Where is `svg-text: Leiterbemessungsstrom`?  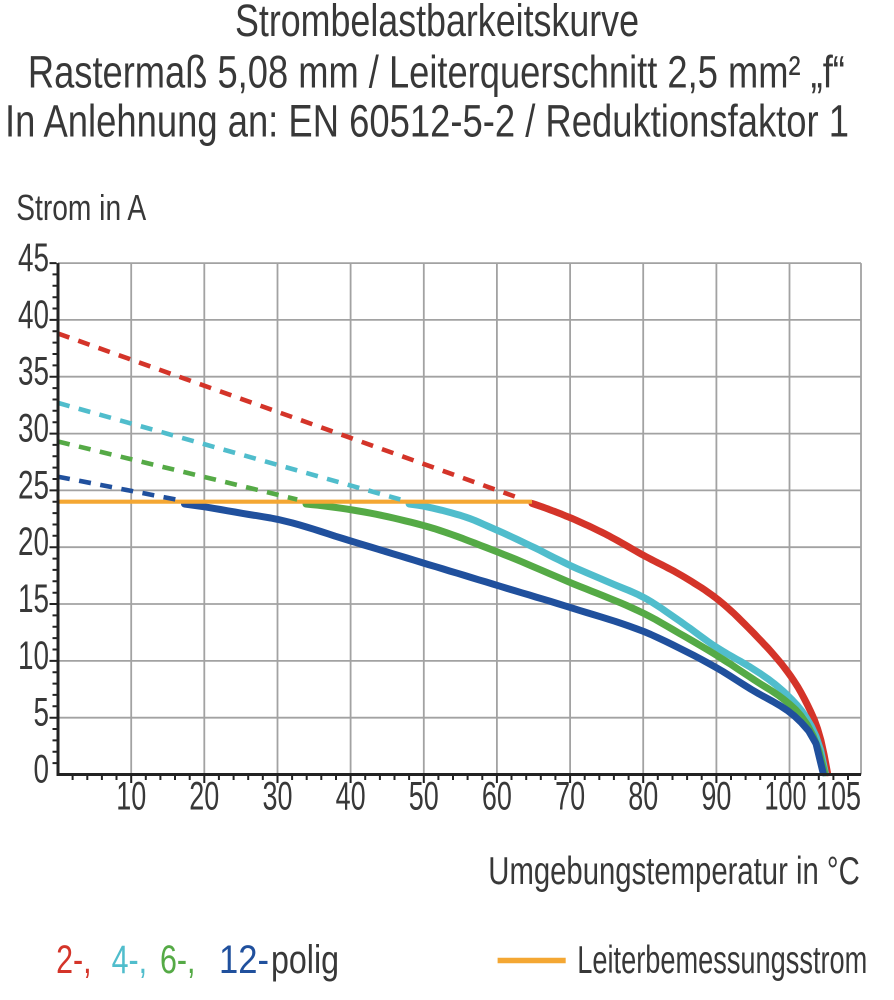
svg-text: Leiterbemessungsstrom is located at coordinates (722, 960).